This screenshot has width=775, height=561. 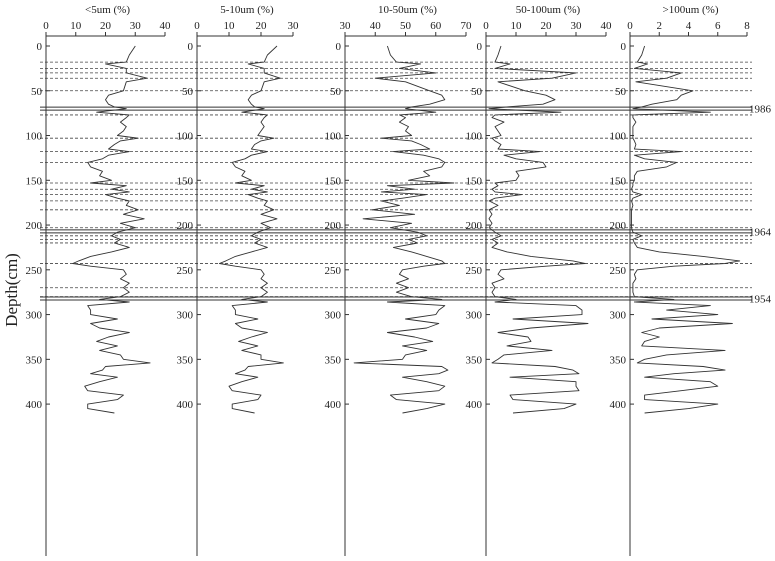 What do you see at coordinates (11, 290) in the screenshot?
I see `y-axis-label: Depth(cm)` at bounding box center [11, 290].